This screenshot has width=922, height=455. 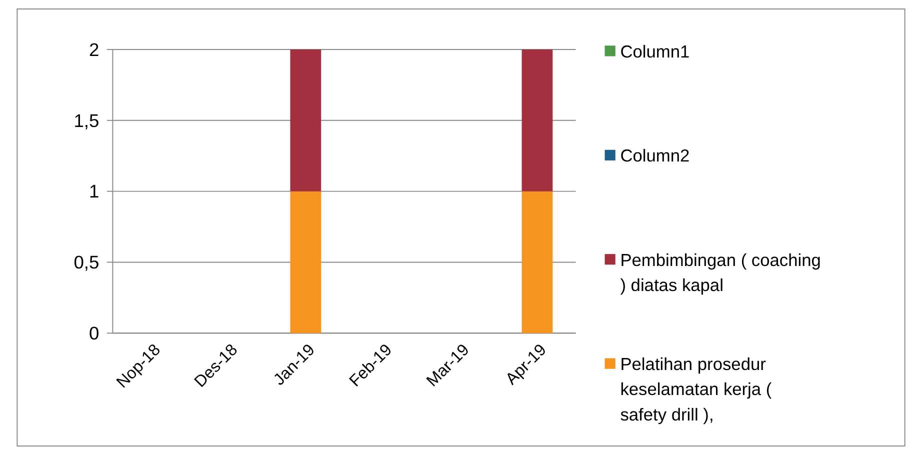 I want to click on y-tick-label: 1,5, so click(x=87, y=120).